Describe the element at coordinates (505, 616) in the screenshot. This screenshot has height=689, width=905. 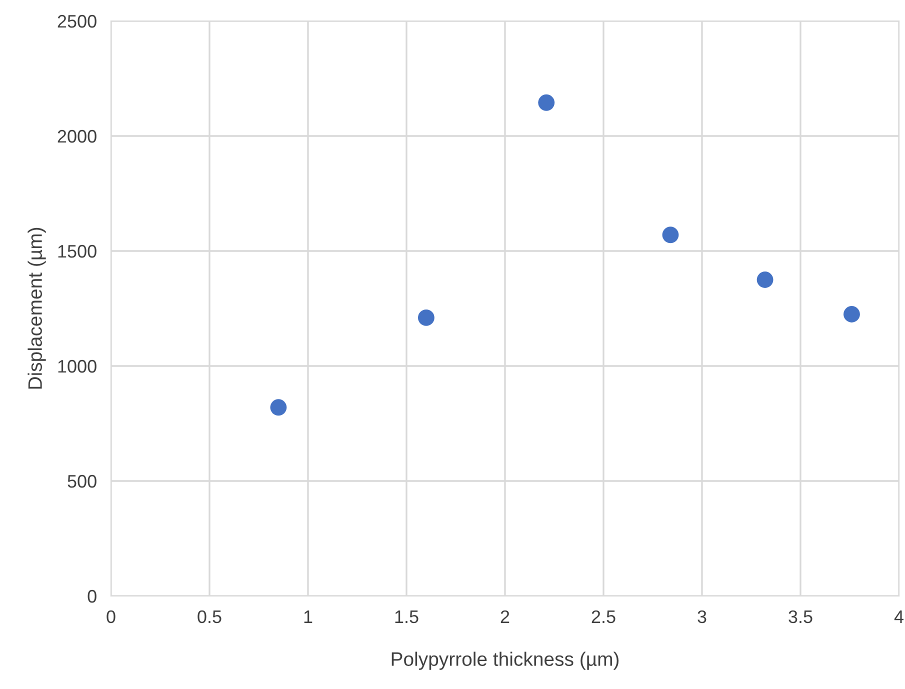
I see `x-tick-label: 2` at that location.